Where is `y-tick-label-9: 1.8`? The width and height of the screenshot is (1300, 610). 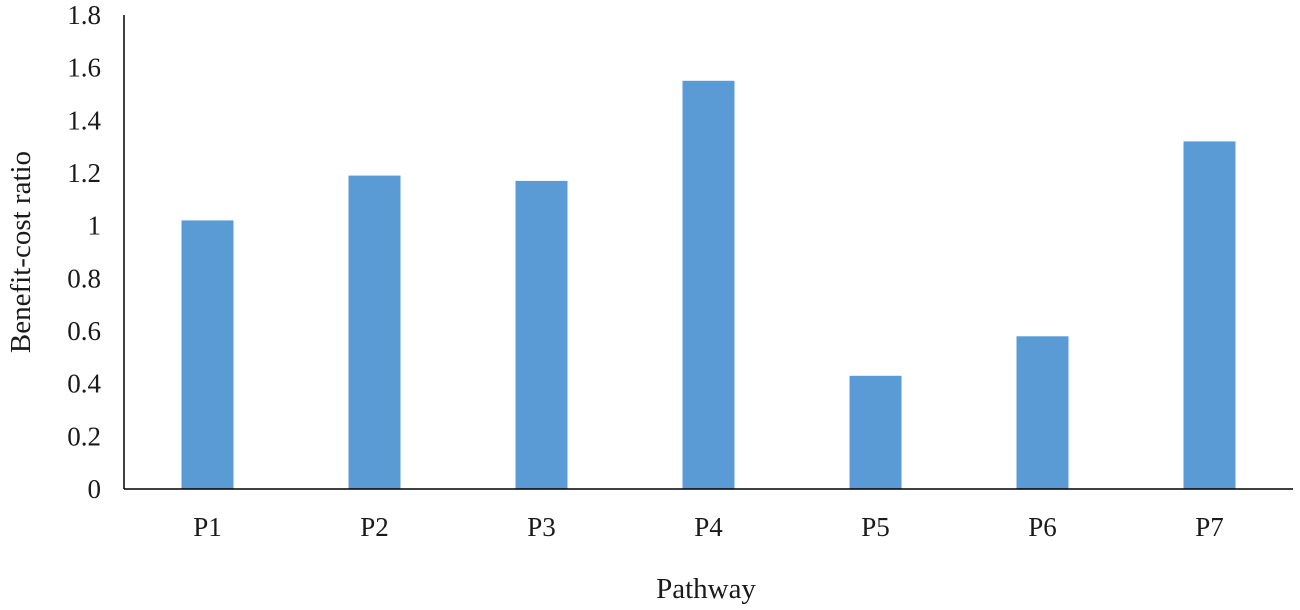
y-tick-label-9: 1.8 is located at coordinates (84, 15).